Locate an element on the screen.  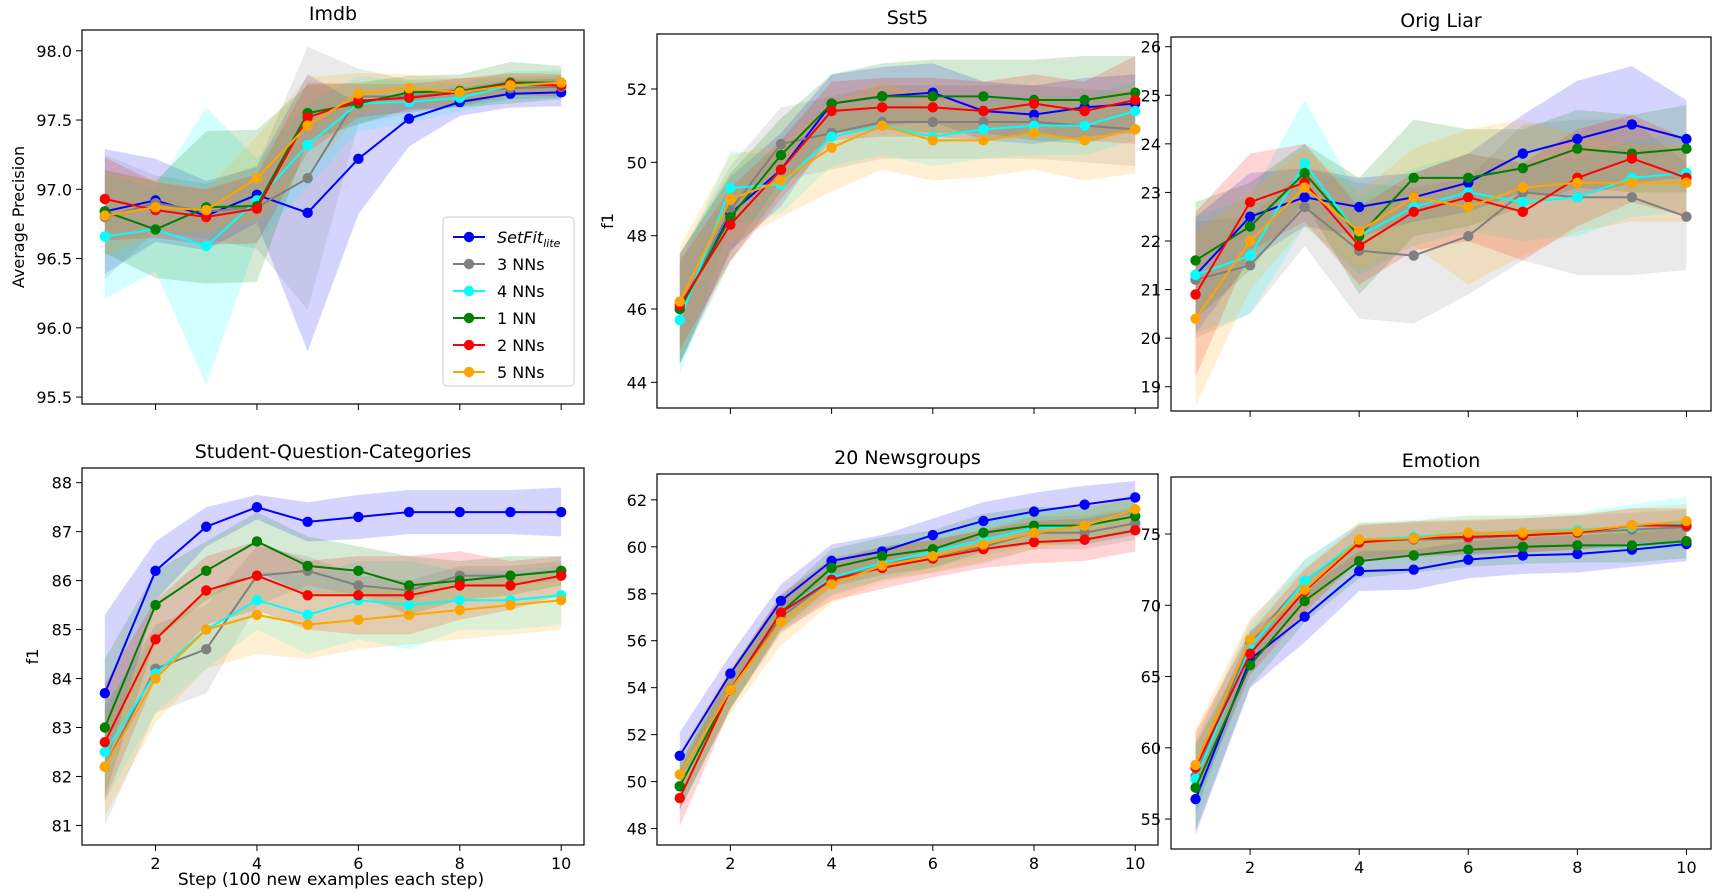
legend-frame is located at coordinates (508, 301).